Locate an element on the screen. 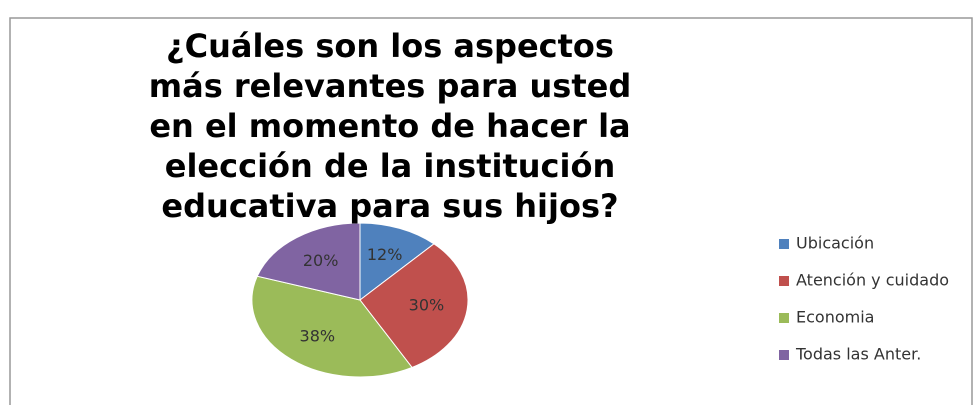 This screenshot has height=405, width=976. data-label: 12% is located at coordinates (385, 254).